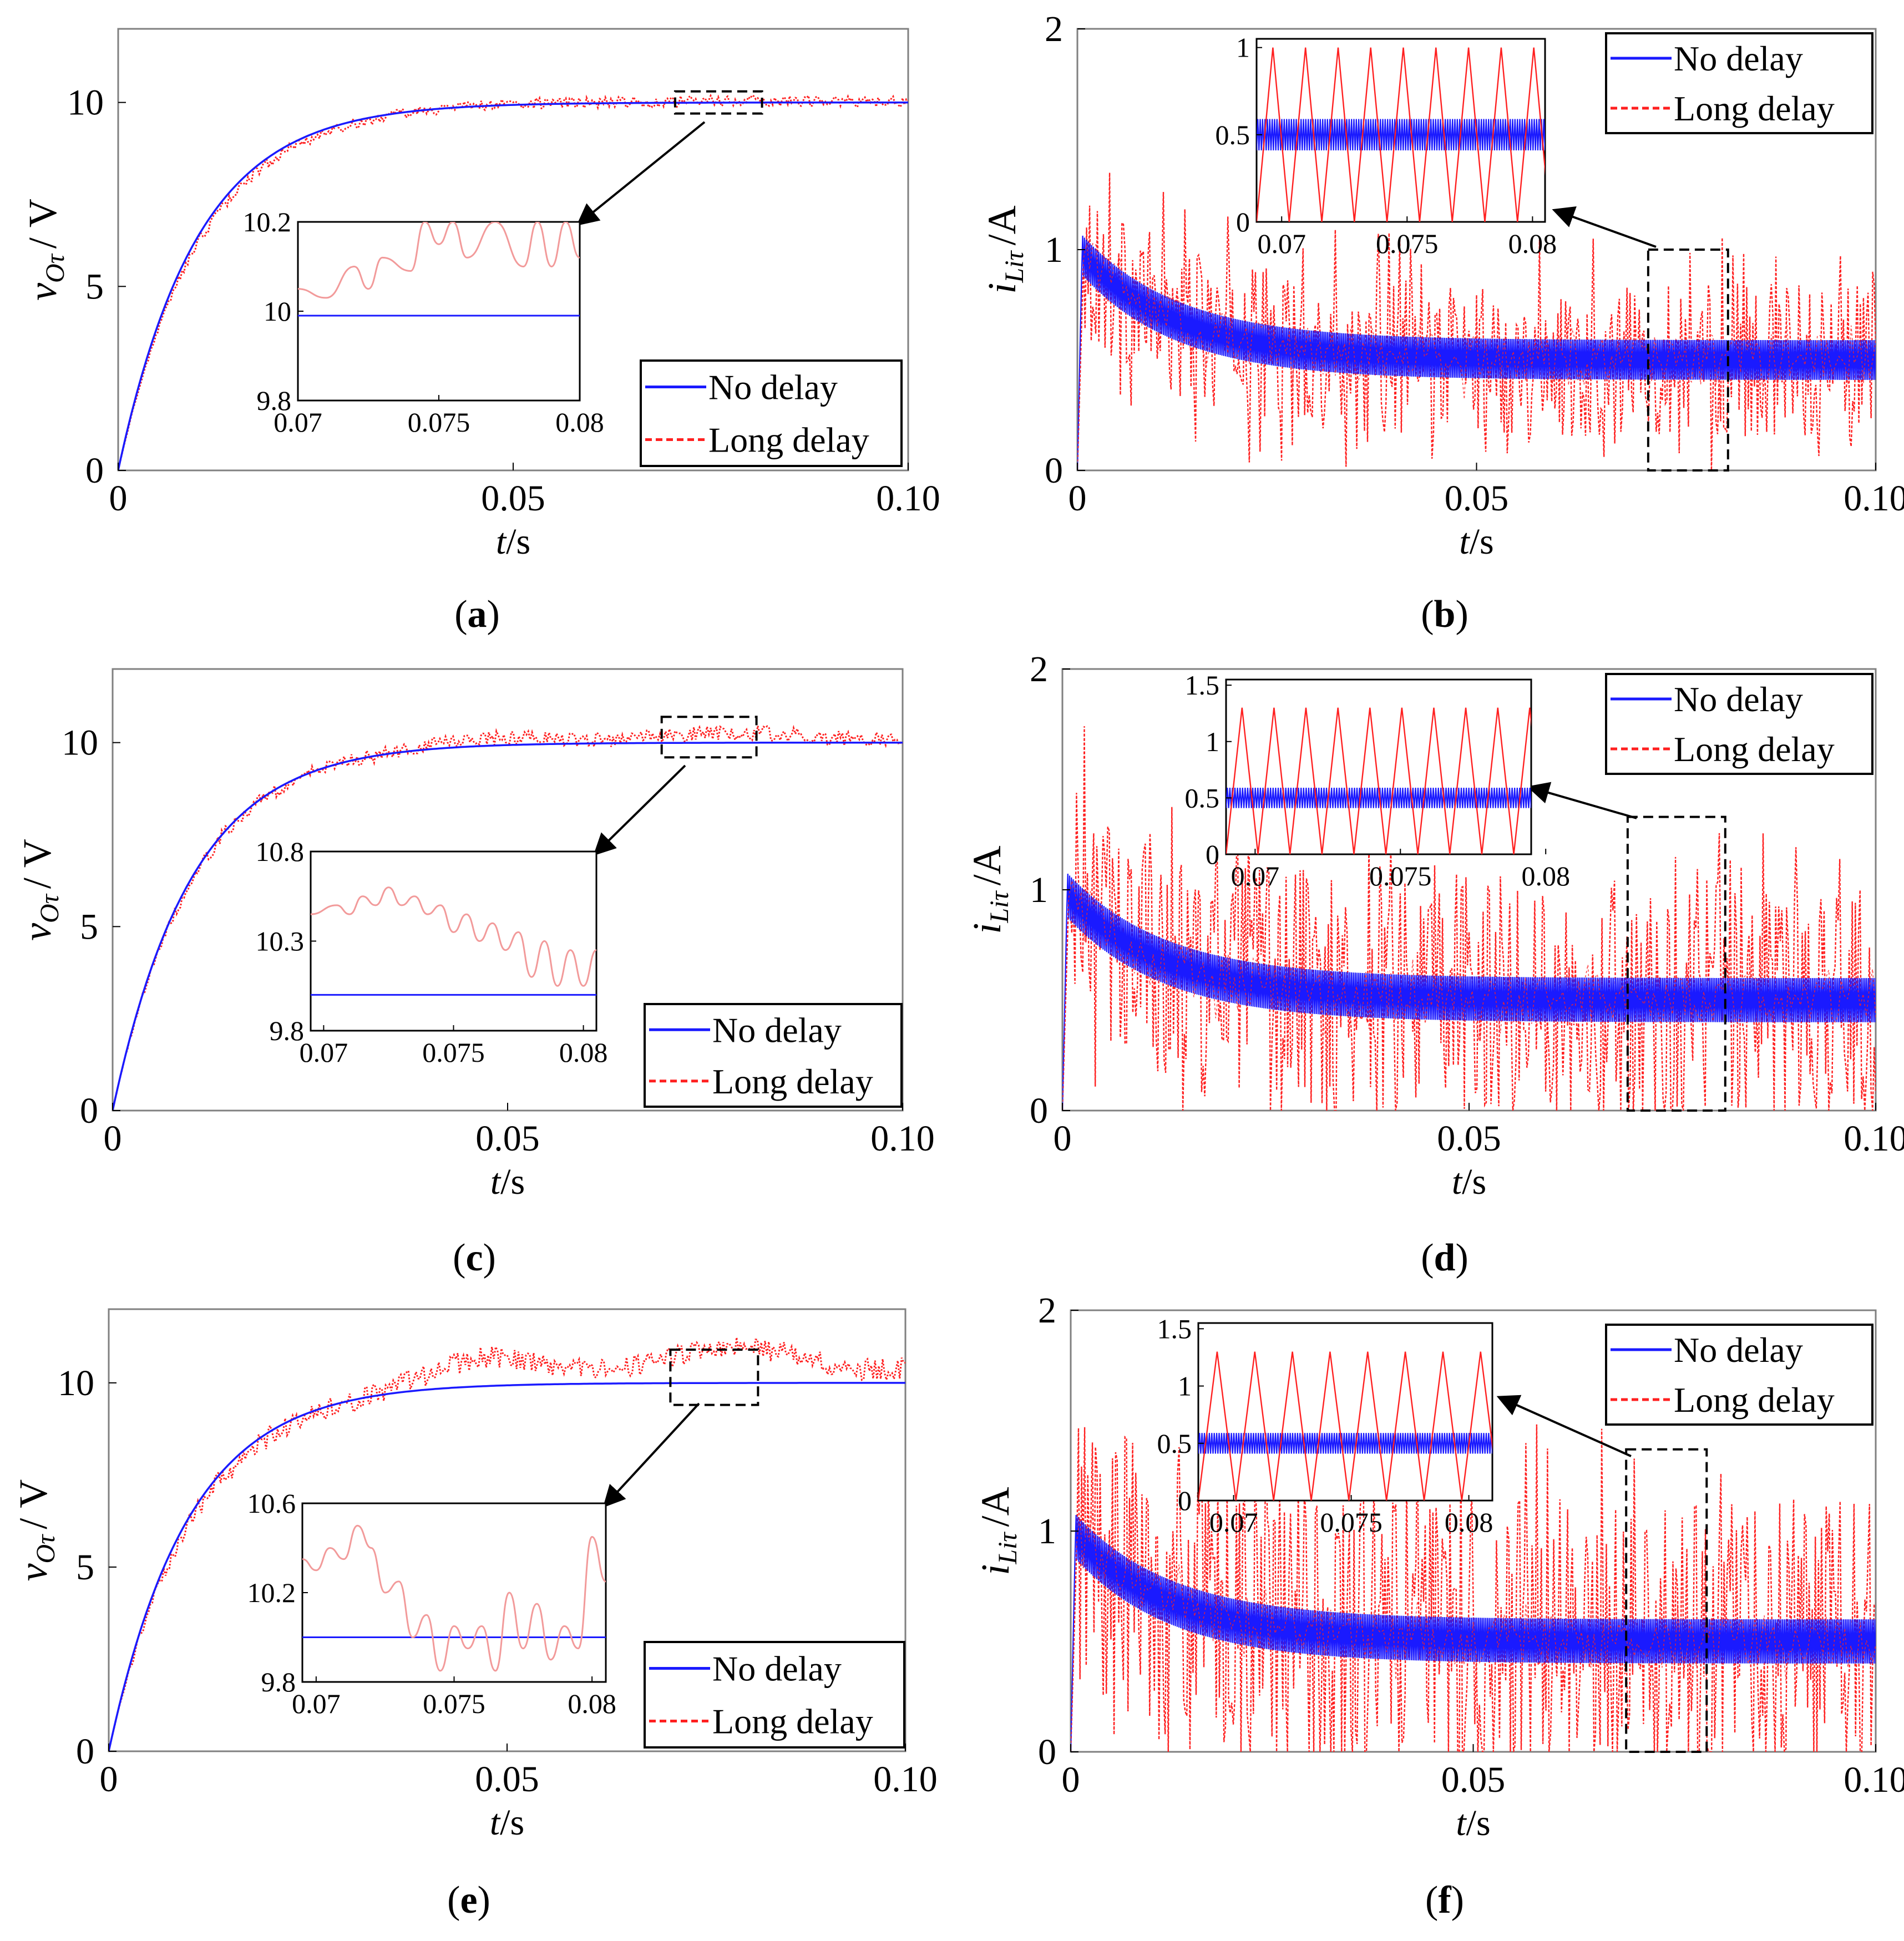  What do you see at coordinates (1444, 1257) in the screenshot?
I see `panel-caption: (d)` at bounding box center [1444, 1257].